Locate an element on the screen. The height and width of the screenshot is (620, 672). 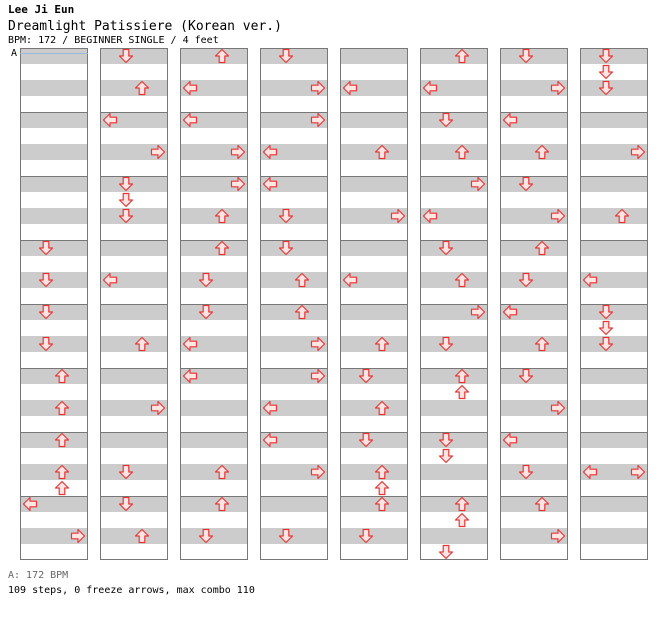
bpm-marker: A is located at coordinates (14, 53).